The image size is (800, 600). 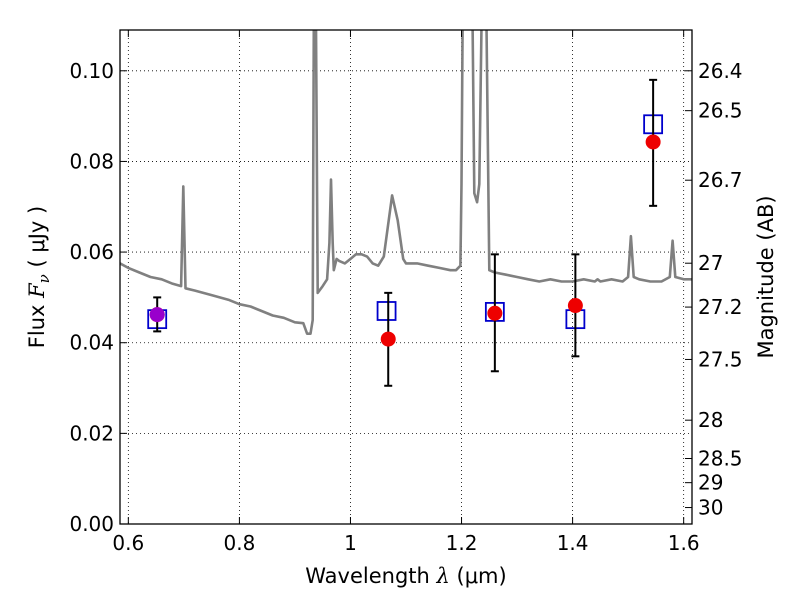 What do you see at coordinates (462, 543) in the screenshot?
I see `x-tick-label: 1.2` at bounding box center [462, 543].